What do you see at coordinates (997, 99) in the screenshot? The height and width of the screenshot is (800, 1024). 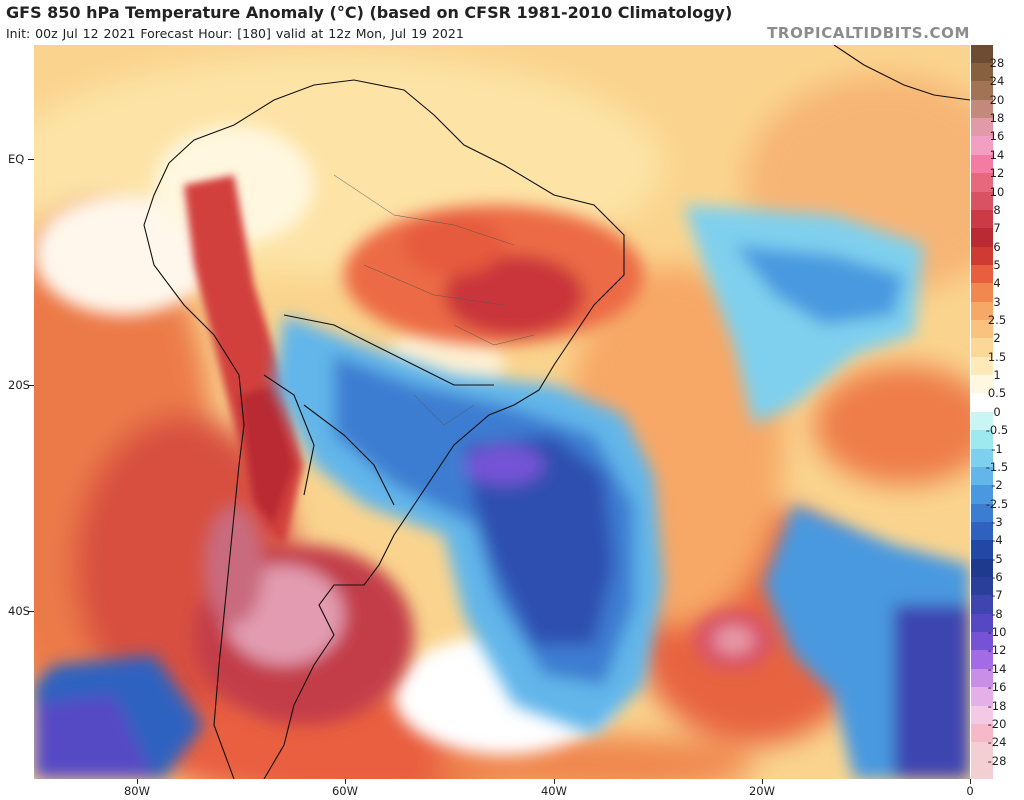 I see `colorbar-label: 20` at bounding box center [997, 99].